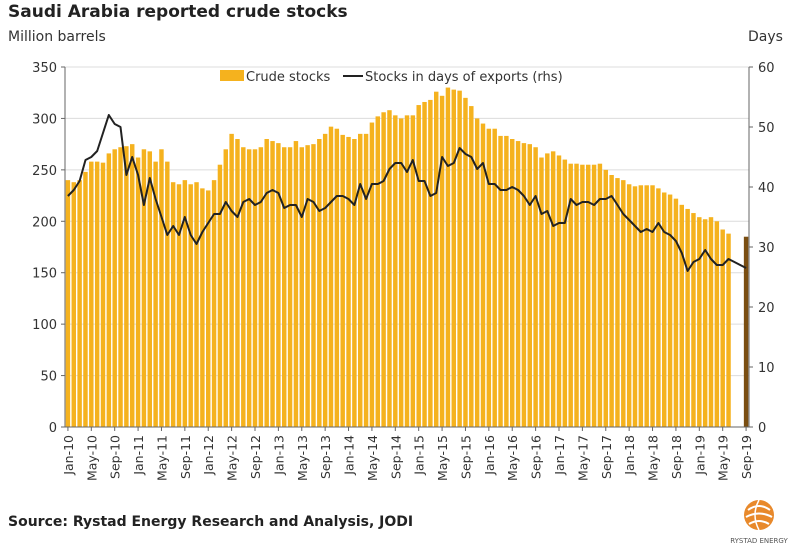 The image size is (800, 550). Describe the element at coordinates (395, 457) in the screenshot. I see `x-tick-label: Sep-14` at that location.